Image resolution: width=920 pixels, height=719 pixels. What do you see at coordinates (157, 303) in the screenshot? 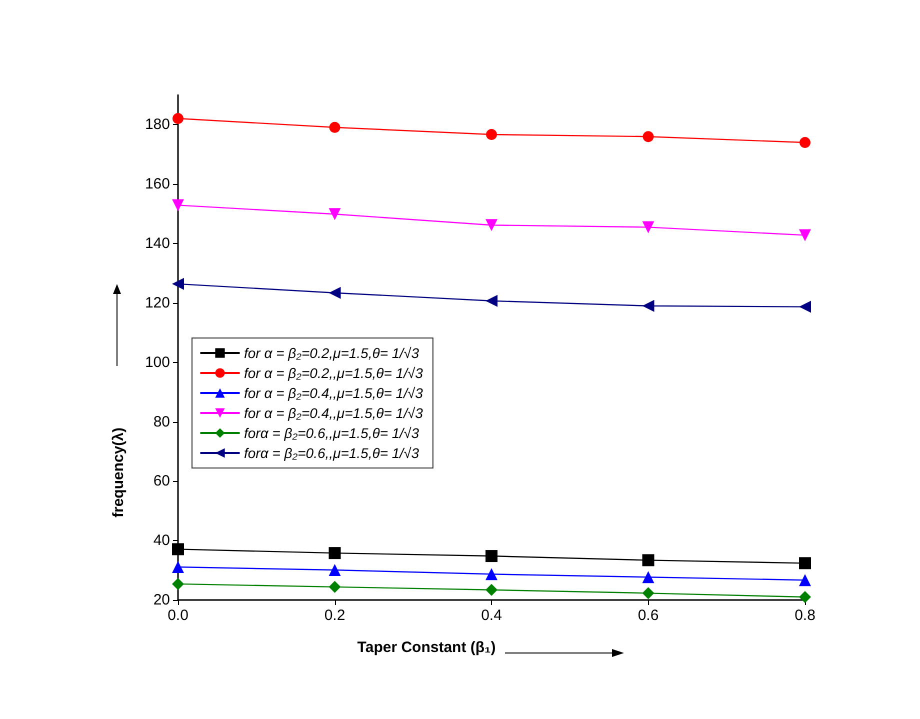
I see `y-tick-label: 120` at bounding box center [157, 303].